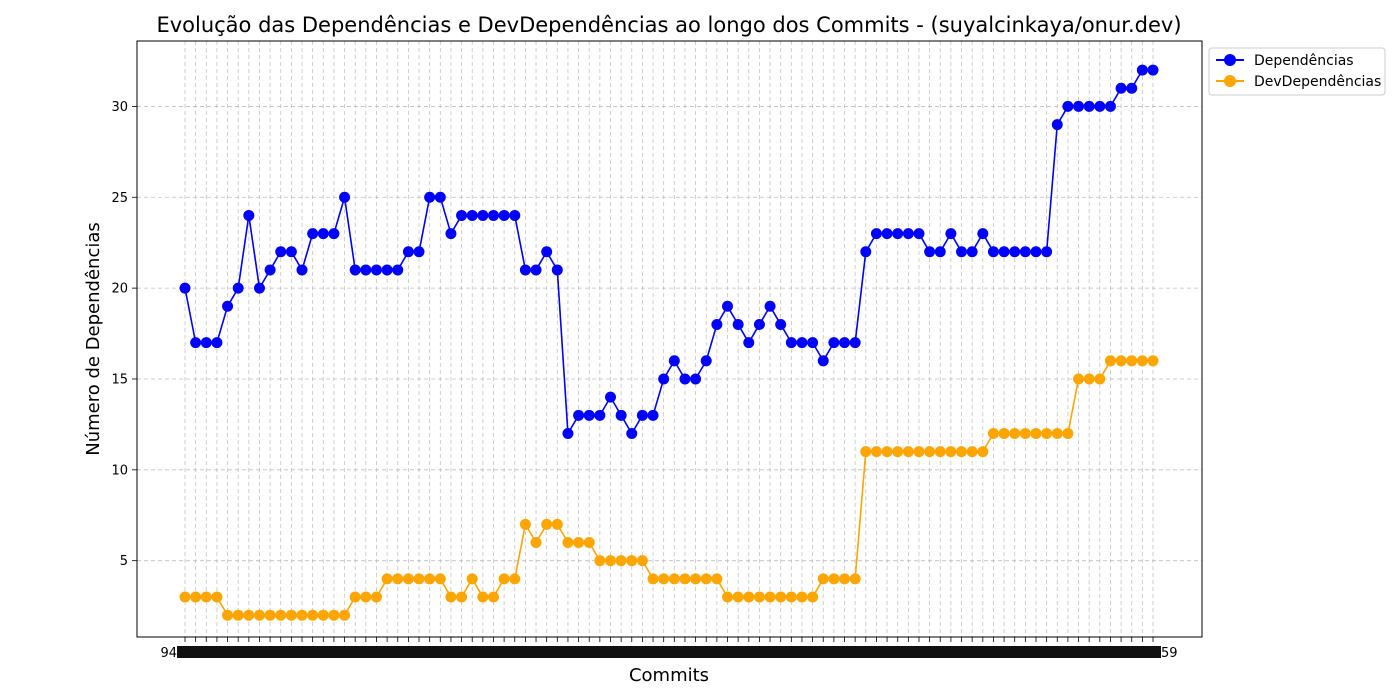 The height and width of the screenshot is (700, 1400). I want to click on y-tick-label: 30, so click(119, 107).